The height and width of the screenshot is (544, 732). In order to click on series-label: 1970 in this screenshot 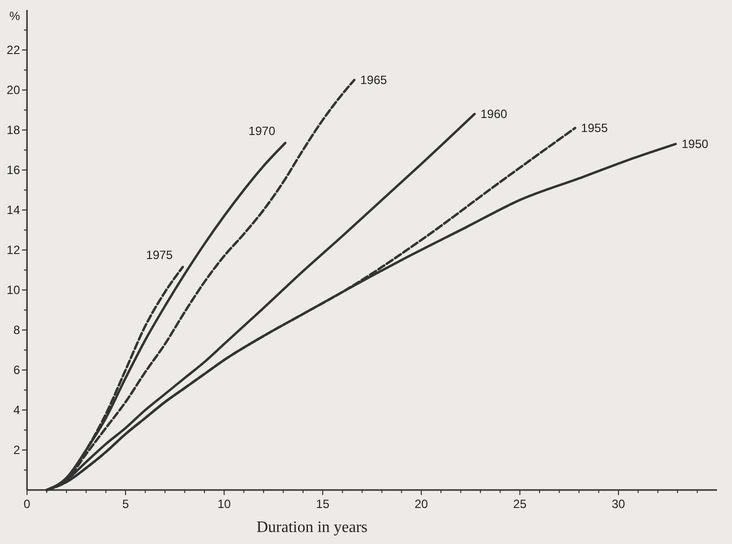, I will do `click(262, 131)`.